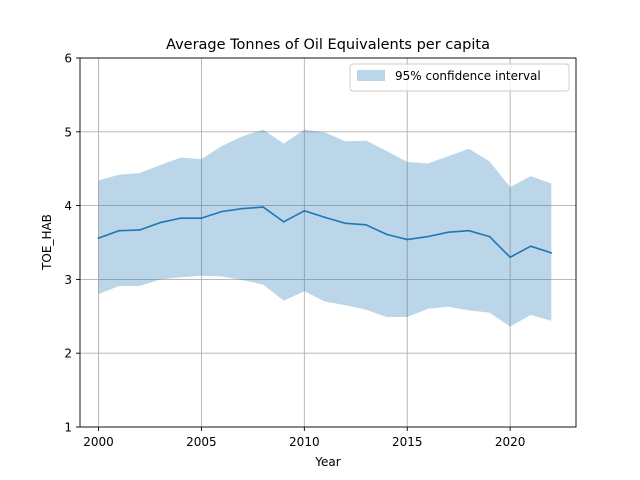  Describe the element at coordinates (468, 76) in the screenshot. I see `legend-label: 95% confidence interval` at that location.